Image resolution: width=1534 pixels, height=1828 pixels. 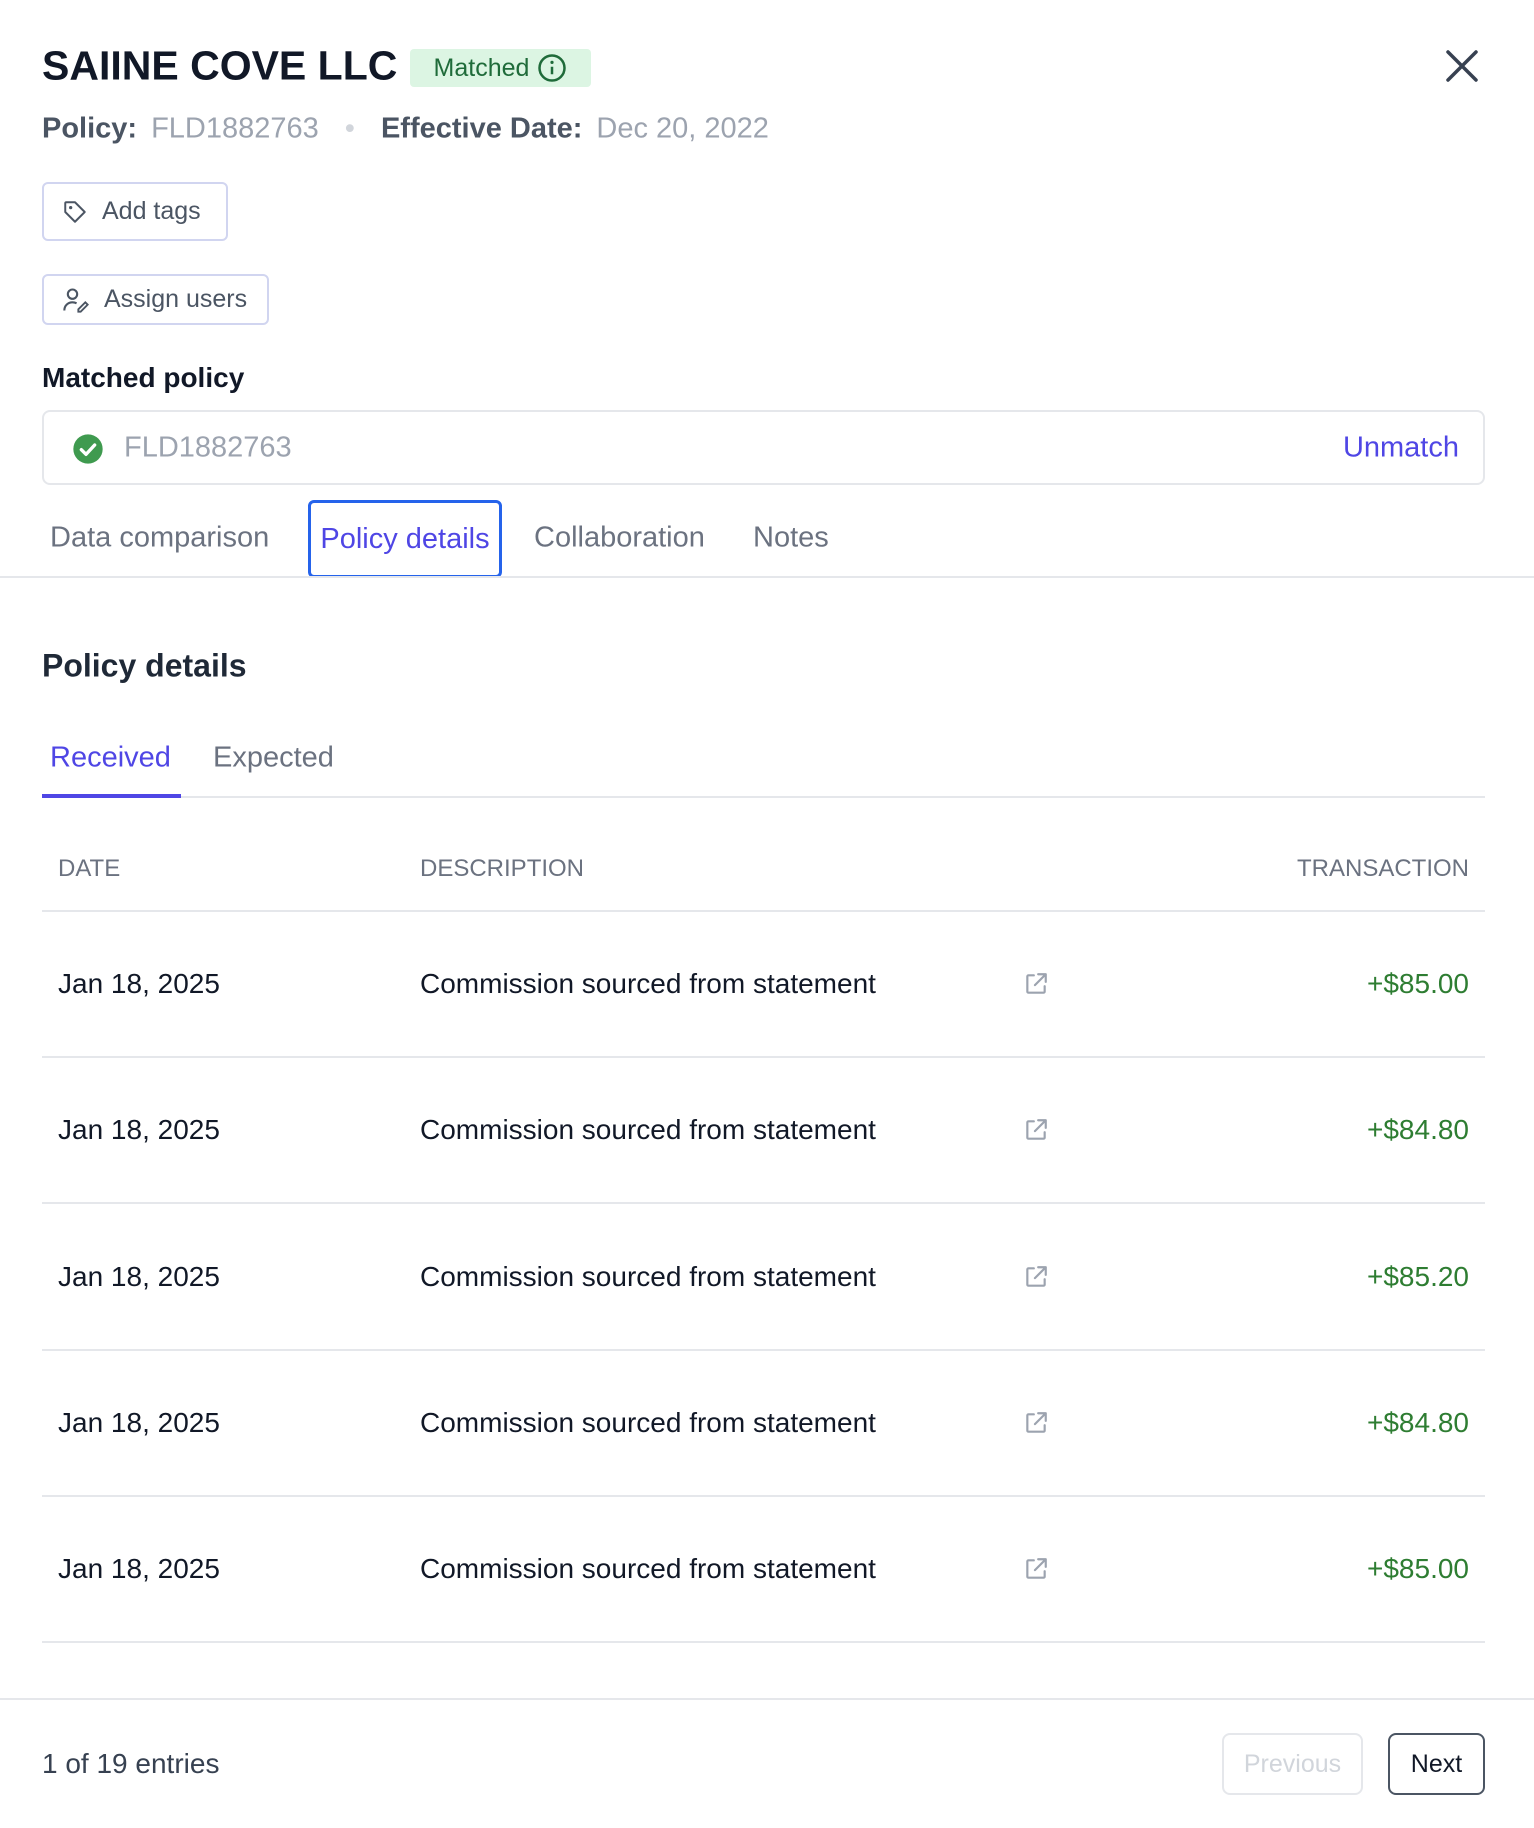 I want to click on effective-date: Dec 20, 2022, so click(x=682, y=128).